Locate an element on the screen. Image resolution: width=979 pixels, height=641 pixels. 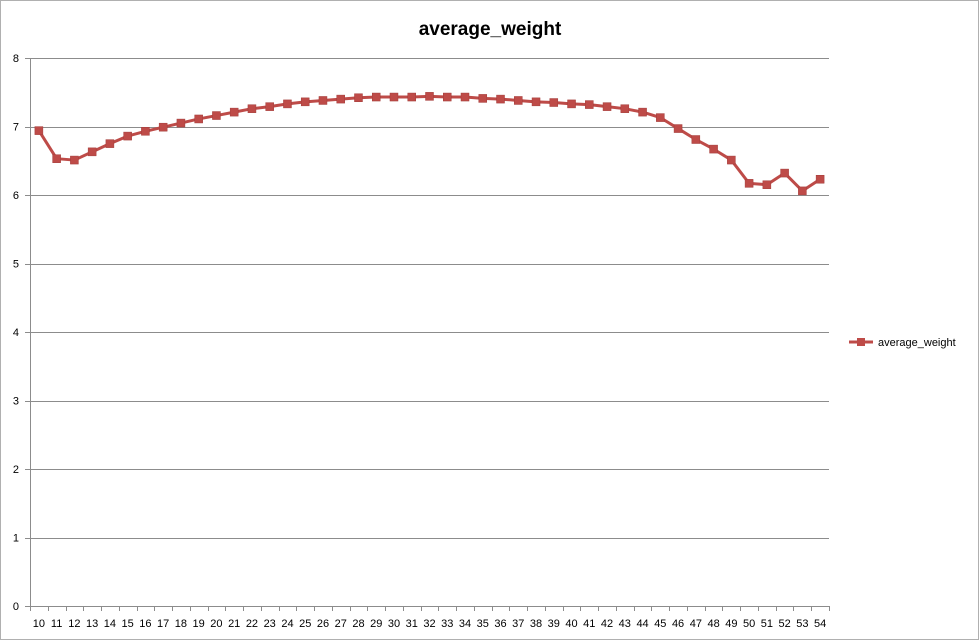
x-tick-label-12: 22 is located at coordinates (252, 624).